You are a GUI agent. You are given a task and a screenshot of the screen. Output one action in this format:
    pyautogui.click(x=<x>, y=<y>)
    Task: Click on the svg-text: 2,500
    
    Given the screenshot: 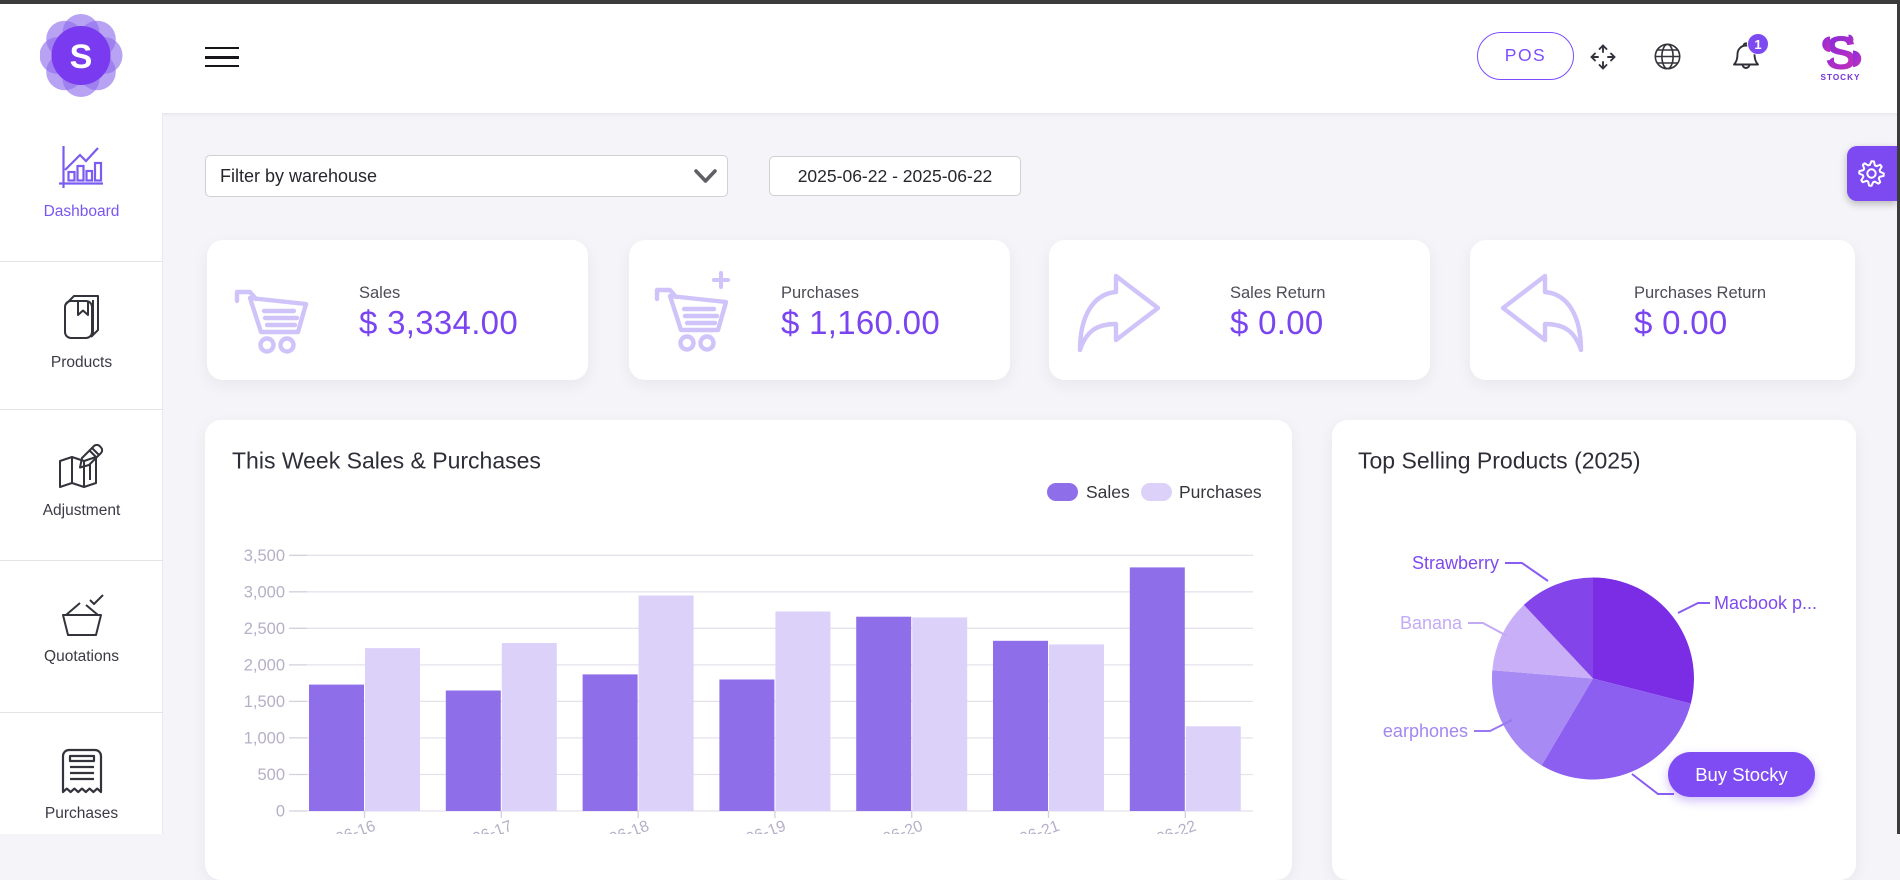 What is the action you would take?
    pyautogui.click(x=264, y=629)
    